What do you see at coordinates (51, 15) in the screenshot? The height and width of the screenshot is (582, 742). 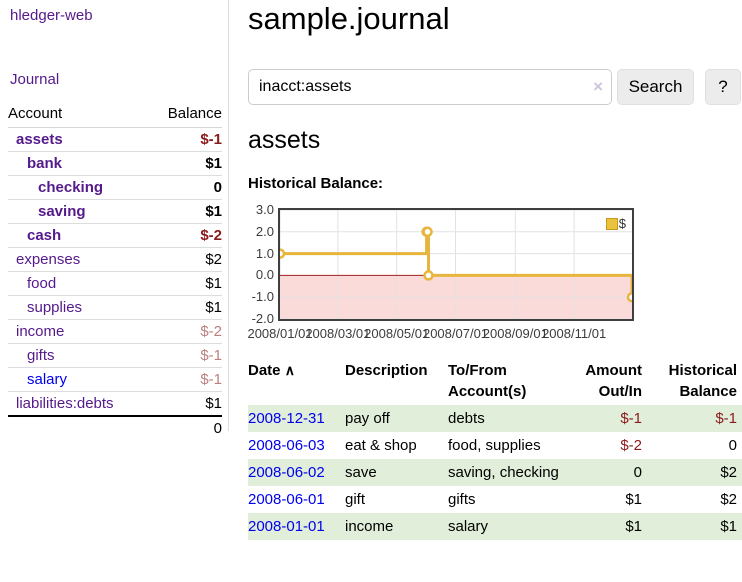 I see `app-title-link: hledger-web` at bounding box center [51, 15].